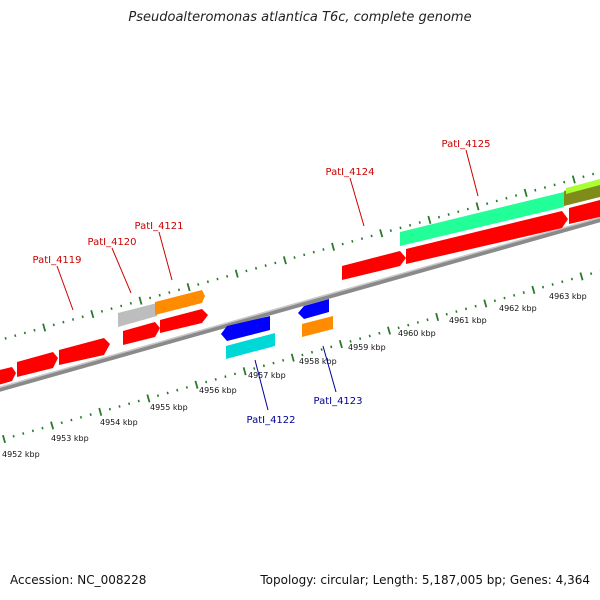 The height and width of the screenshot is (600, 600). I want to click on gene-label: PatI_4120, so click(111, 242).